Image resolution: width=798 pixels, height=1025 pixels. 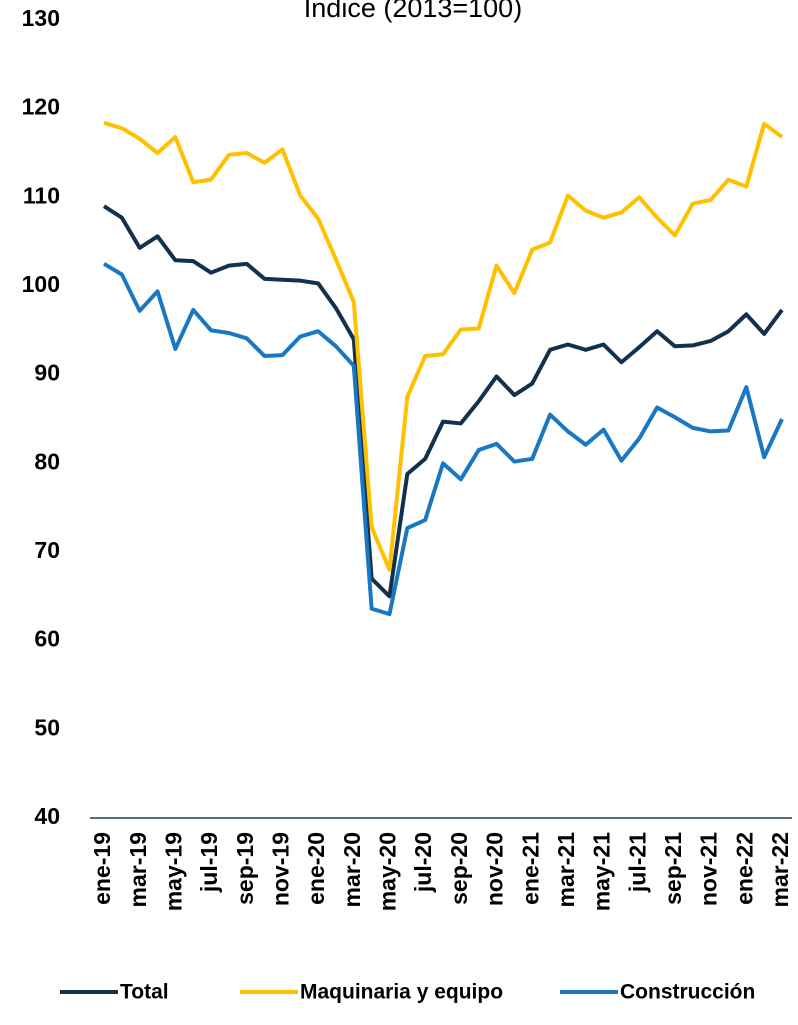 I want to click on legend-label: Maquinaria y equipo, so click(x=401, y=992).